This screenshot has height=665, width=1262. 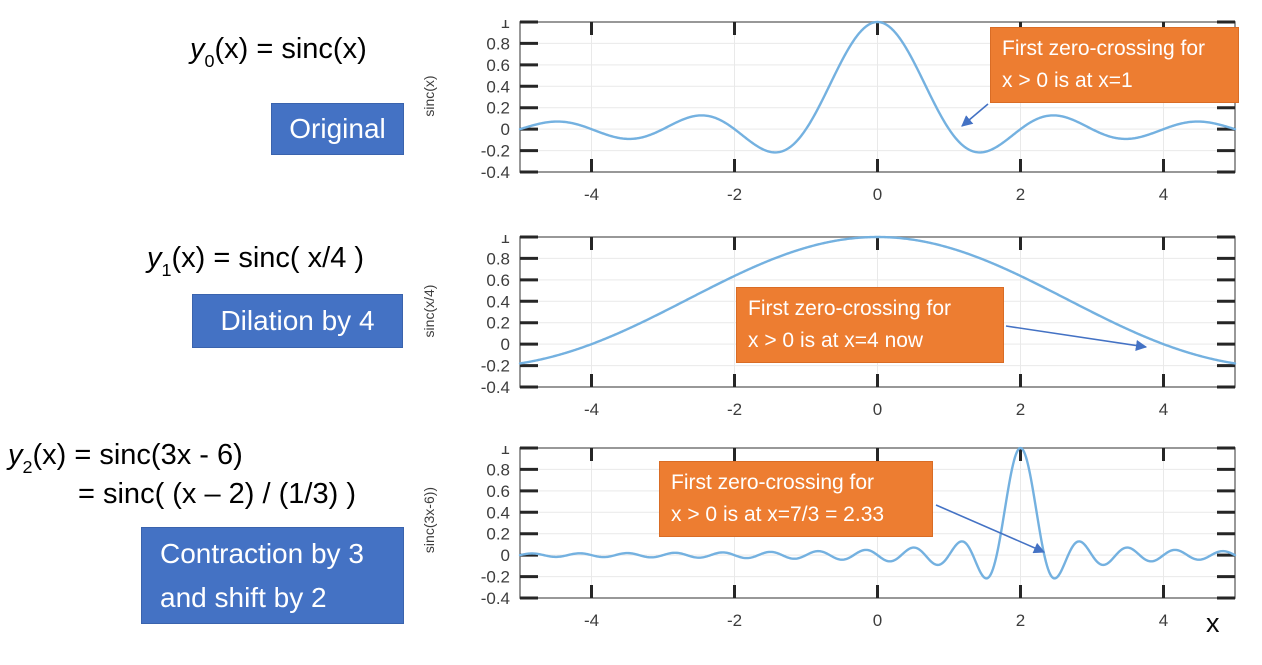 What do you see at coordinates (268, 258) in the screenshot?
I see `equation-y1-body: (x) = sinc( x/4 )` at bounding box center [268, 258].